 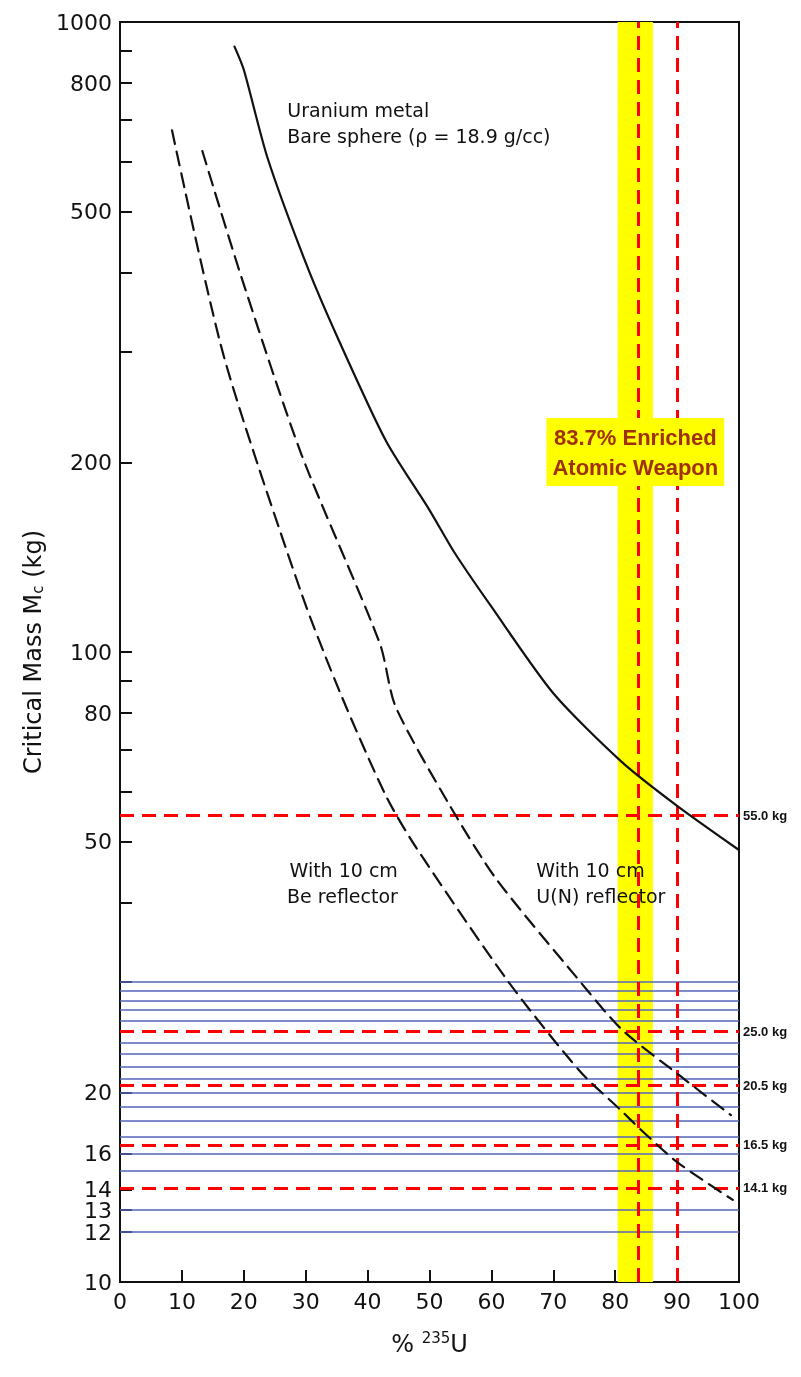 What do you see at coordinates (305, 1301) in the screenshot?
I see `x-tick-label: 30` at bounding box center [305, 1301].